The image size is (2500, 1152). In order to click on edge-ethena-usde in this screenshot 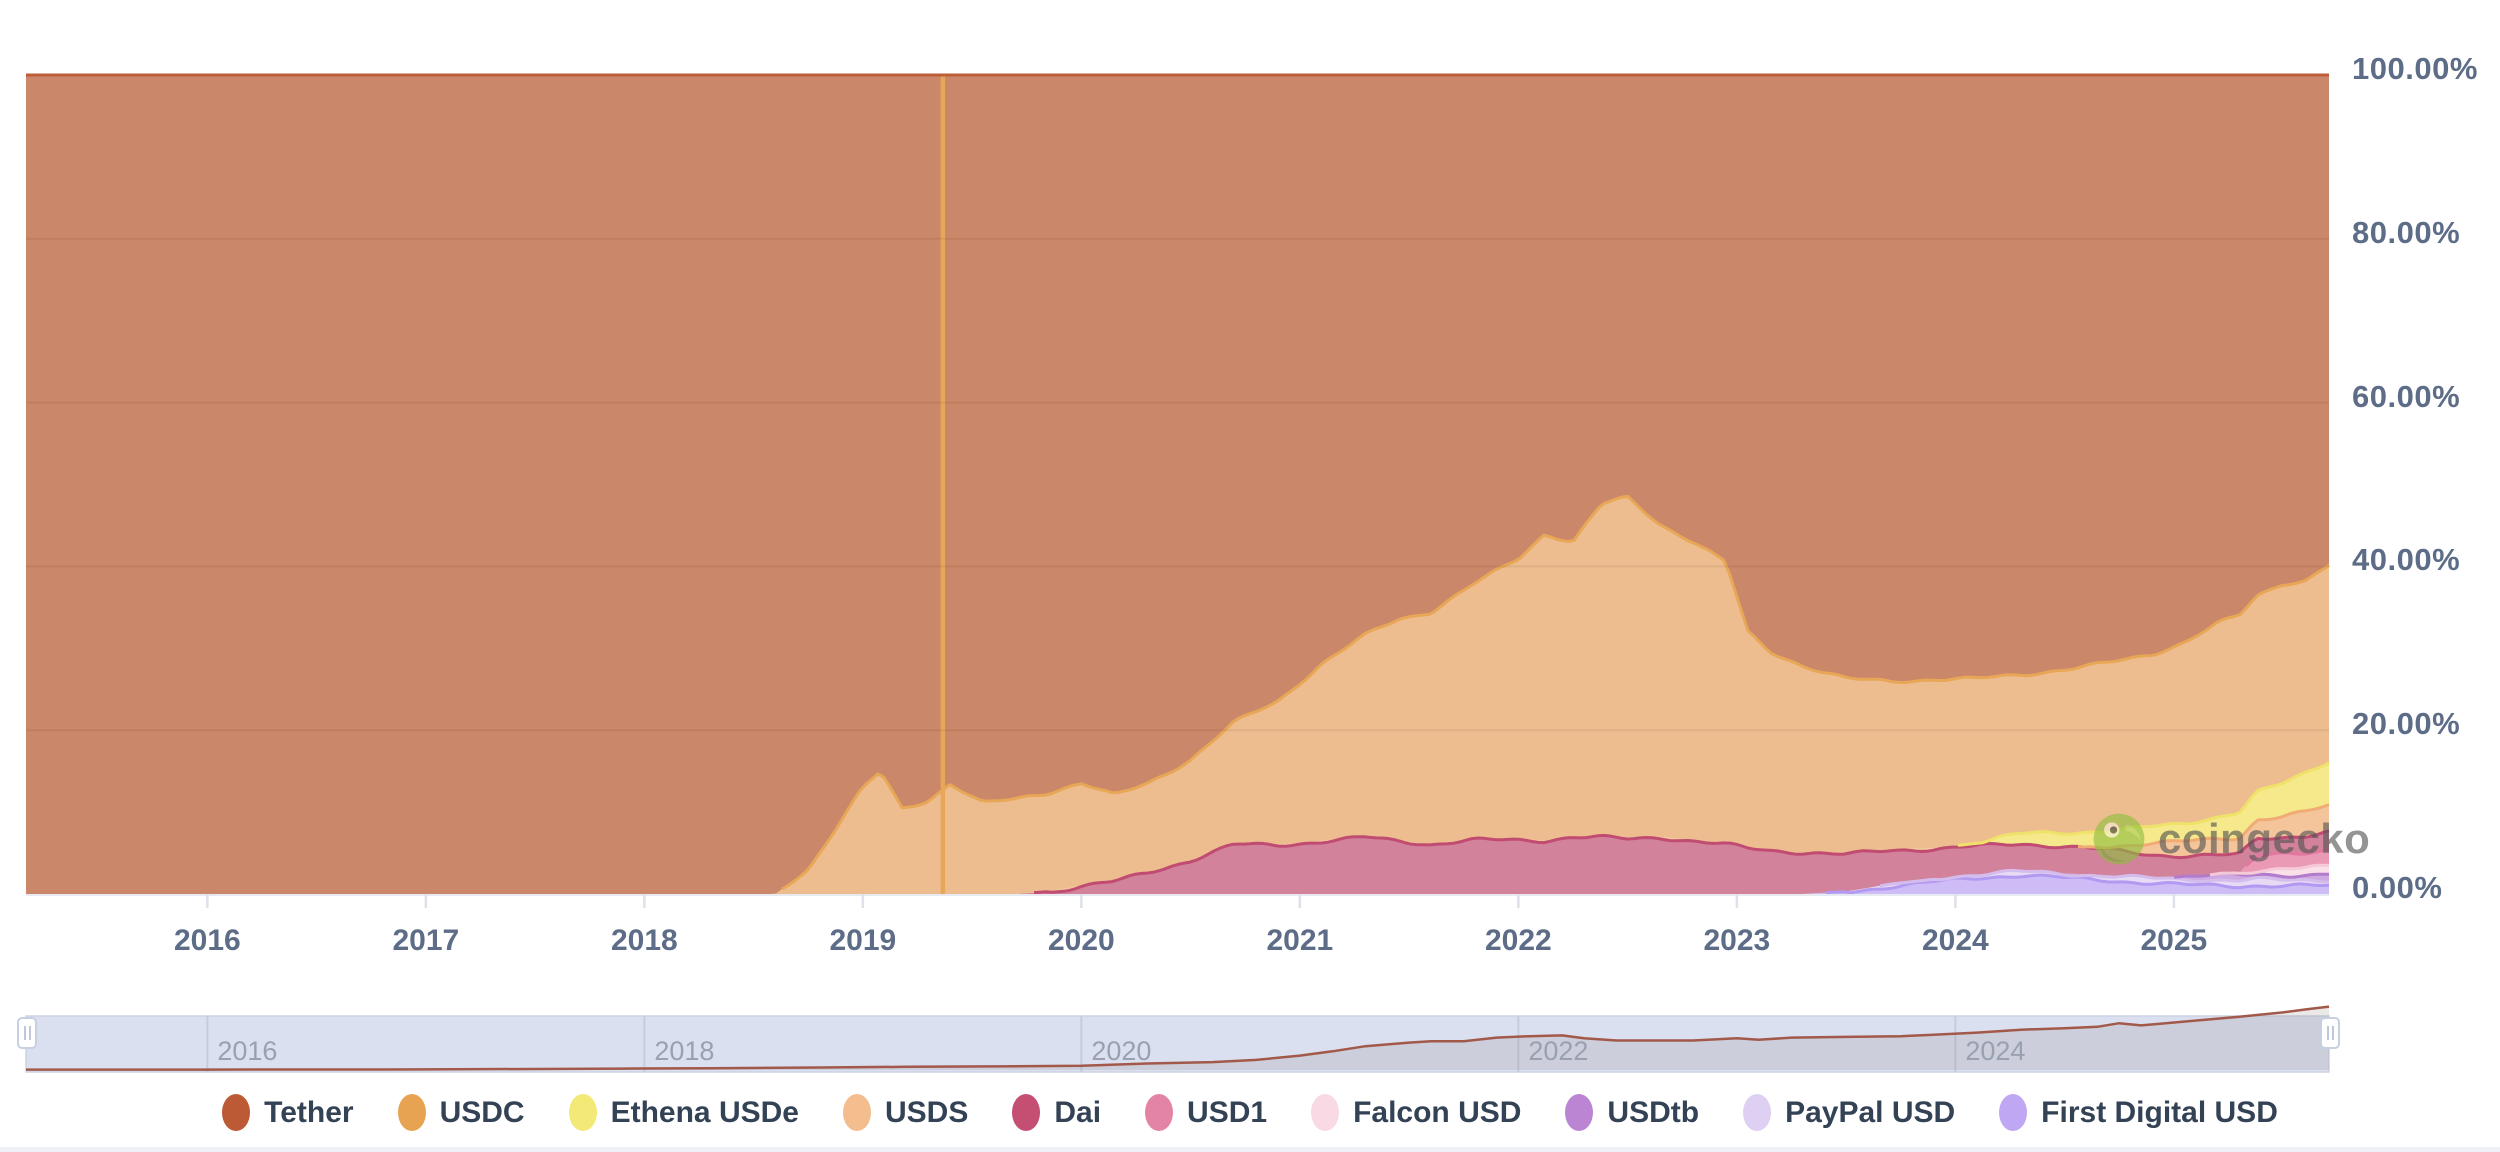, I will do `click(2143, 804)`.